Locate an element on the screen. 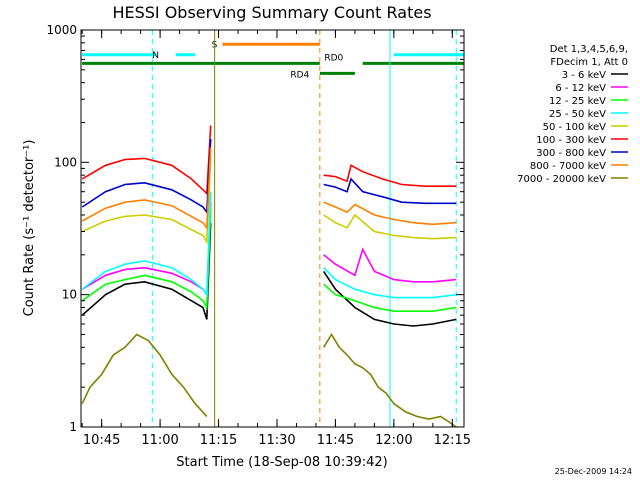  x-tick-label-0: 10:45 is located at coordinates (101, 440).